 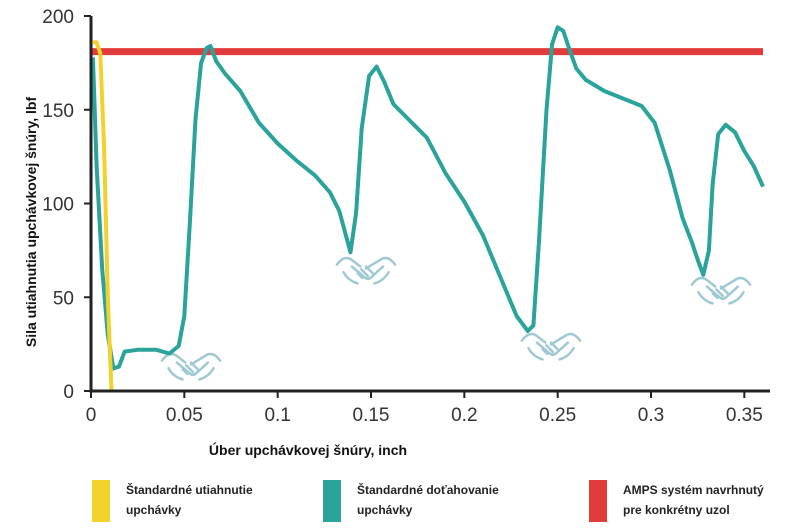 I want to click on x-tick-label: 0, so click(x=91, y=415).